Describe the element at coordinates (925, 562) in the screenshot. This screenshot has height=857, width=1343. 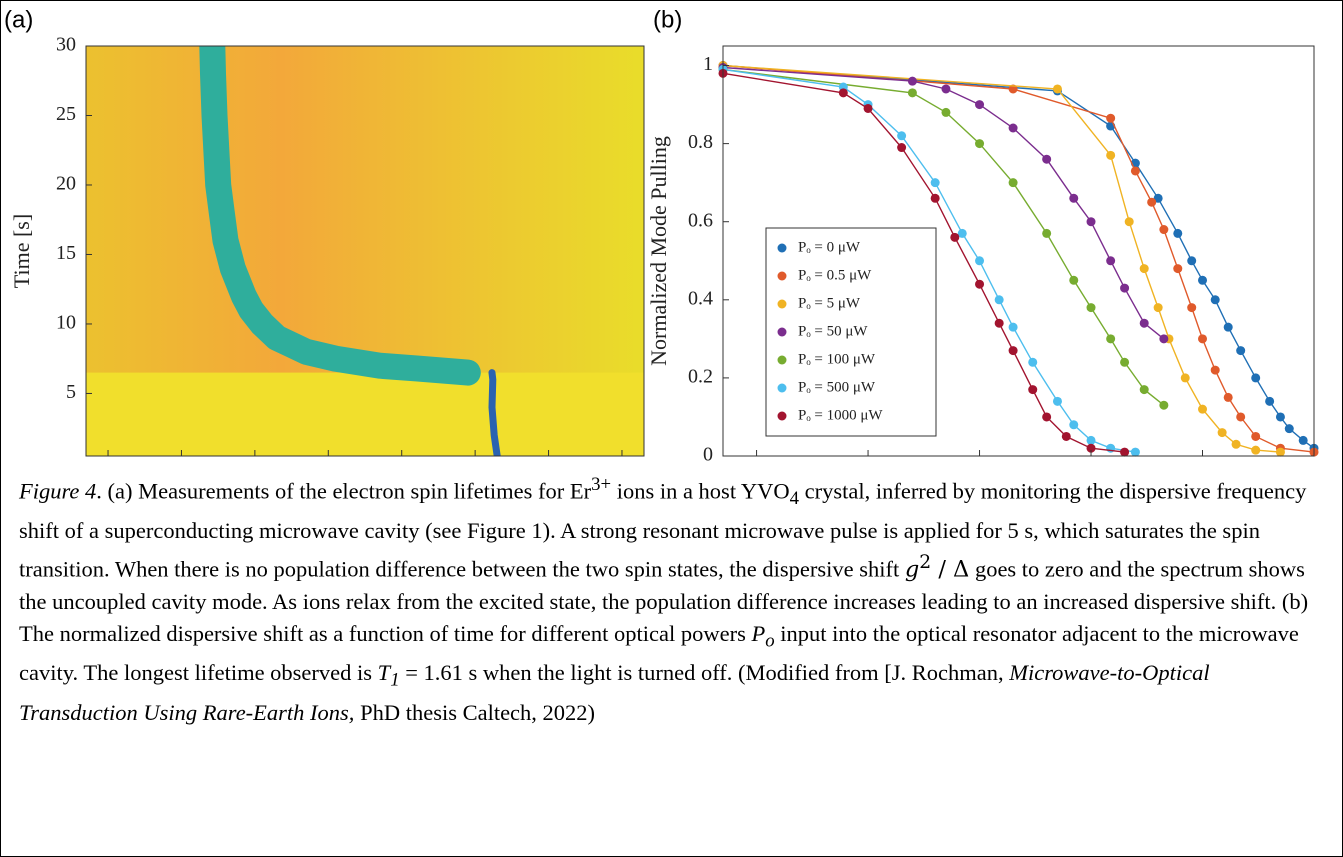
I see `caption-math: 2` at that location.